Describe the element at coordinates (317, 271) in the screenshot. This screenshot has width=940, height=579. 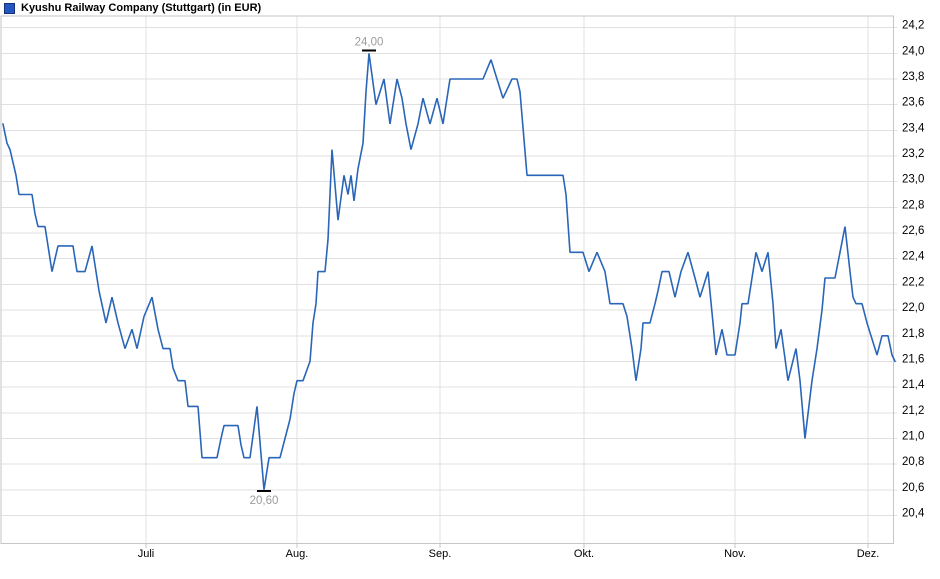
I see `annotations: 24,00 20,60` at that location.